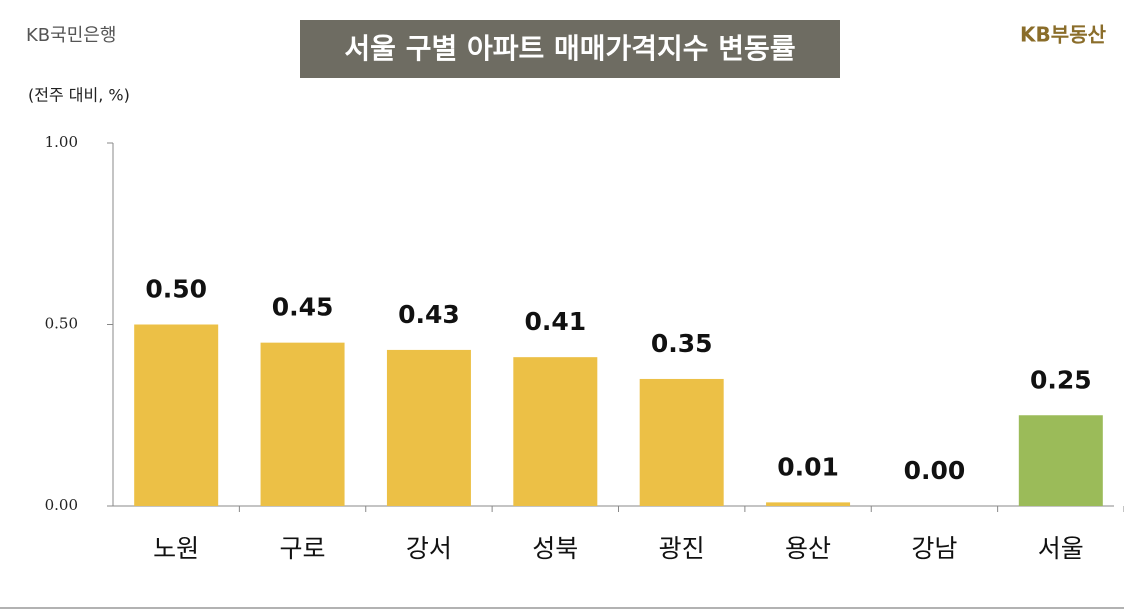  Describe the element at coordinates (79, 95) in the screenshot. I see `unit-label: (전주 대비, %)` at that location.